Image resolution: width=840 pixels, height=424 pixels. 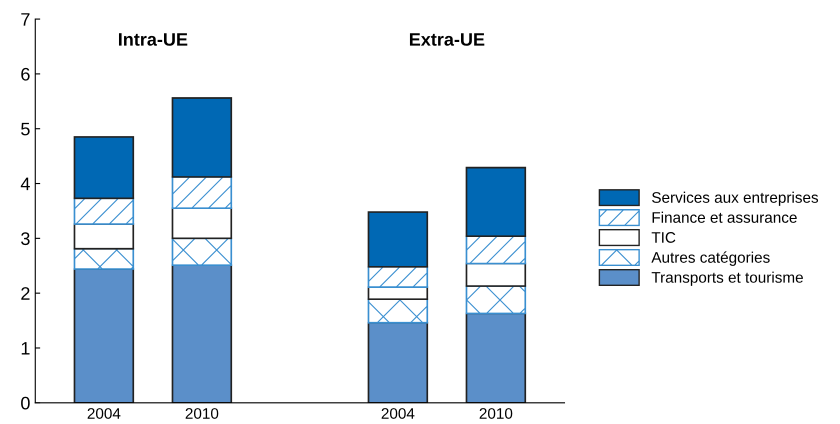 I want to click on legend-label: Services aux entreprises, so click(x=735, y=199).